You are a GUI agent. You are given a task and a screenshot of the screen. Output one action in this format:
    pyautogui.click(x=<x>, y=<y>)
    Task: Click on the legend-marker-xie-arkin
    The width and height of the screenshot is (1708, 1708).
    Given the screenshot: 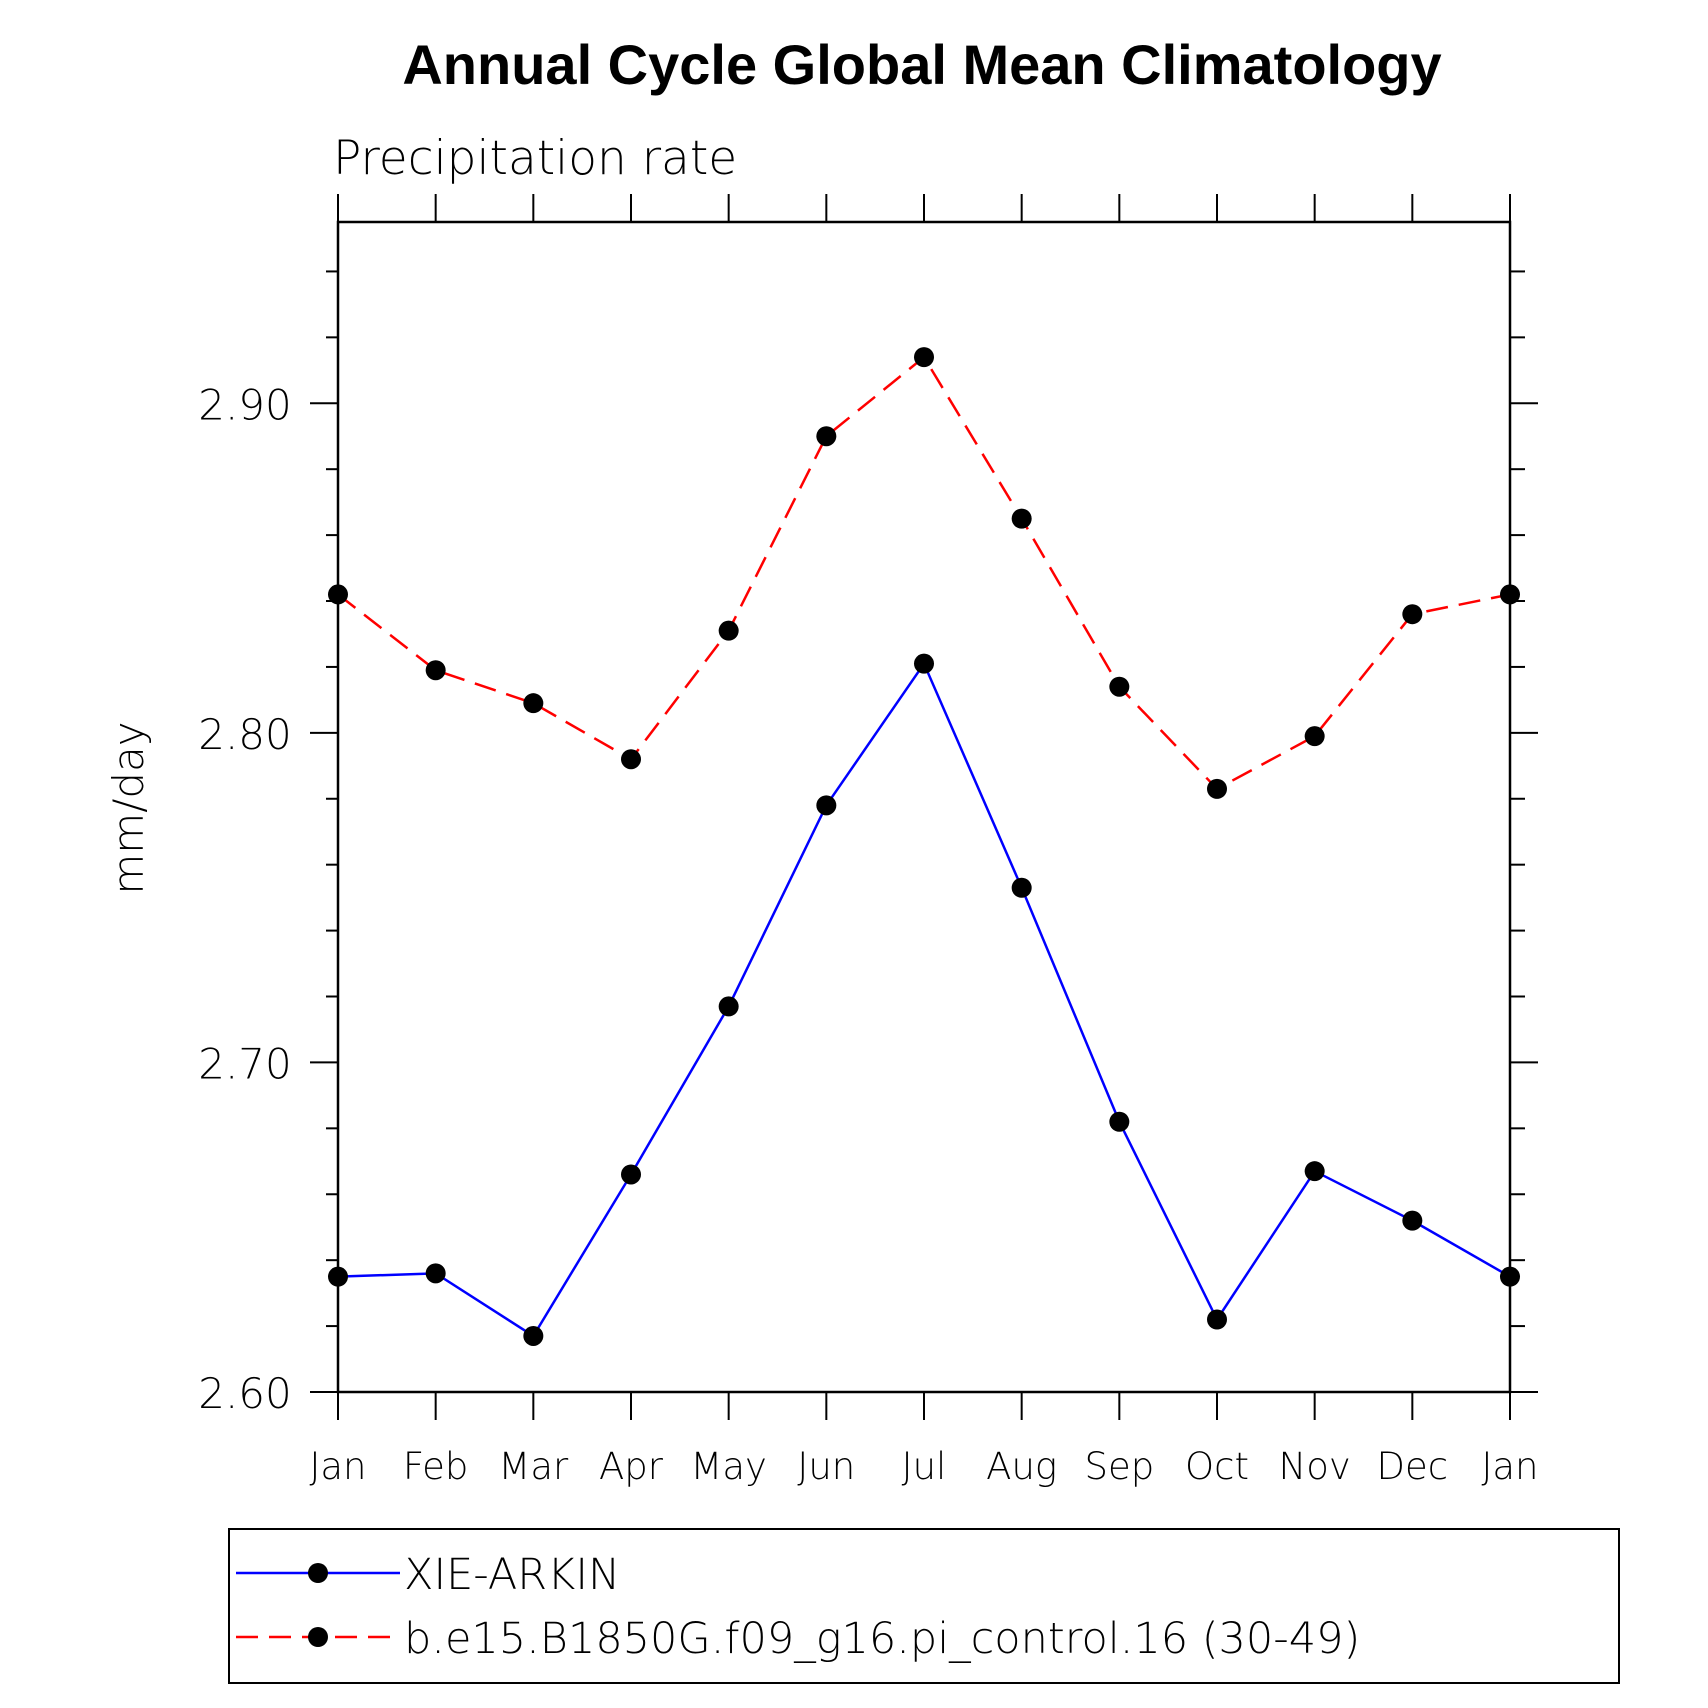 What is the action you would take?
    pyautogui.click(x=318, y=1573)
    